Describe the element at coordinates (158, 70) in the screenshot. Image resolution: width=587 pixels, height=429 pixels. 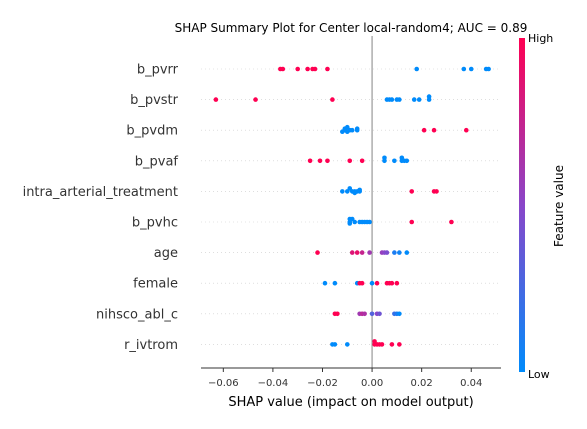
I see `feature-label: b_pvrr` at that location.